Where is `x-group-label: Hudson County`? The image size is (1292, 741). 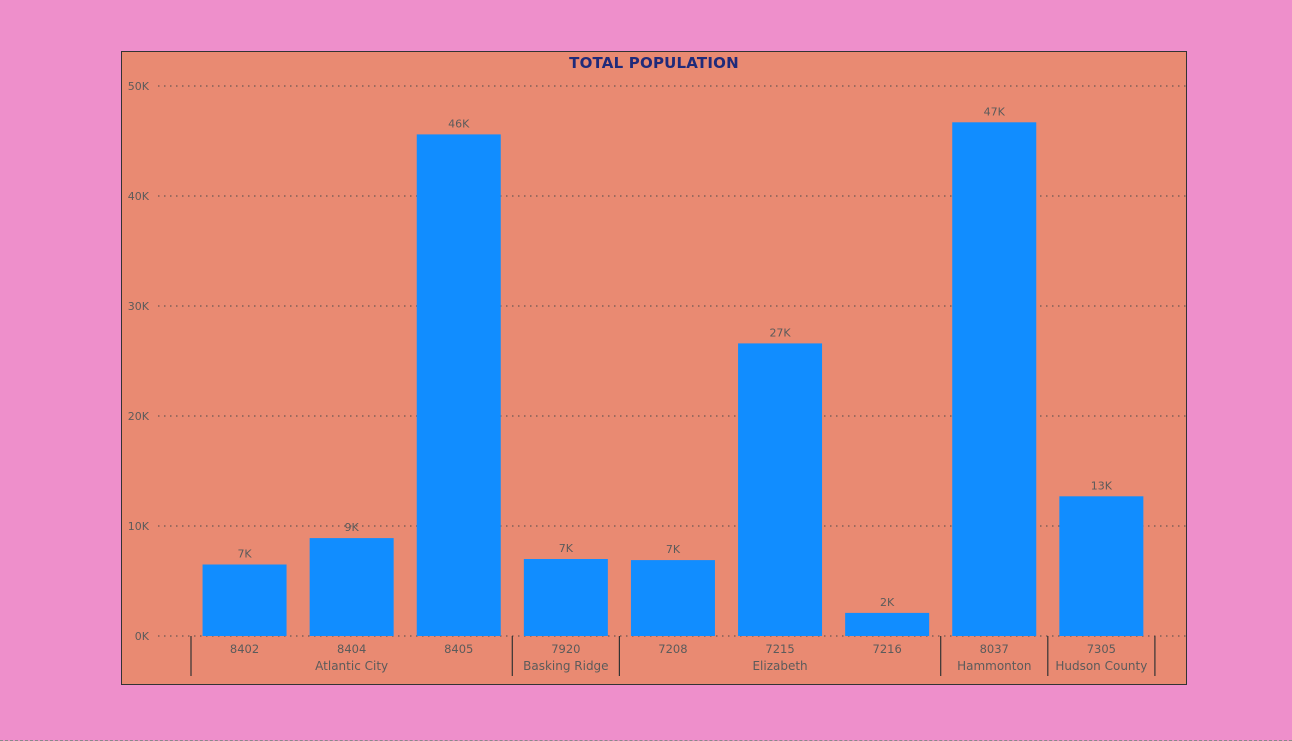 x-group-label: Hudson County is located at coordinates (1101, 666).